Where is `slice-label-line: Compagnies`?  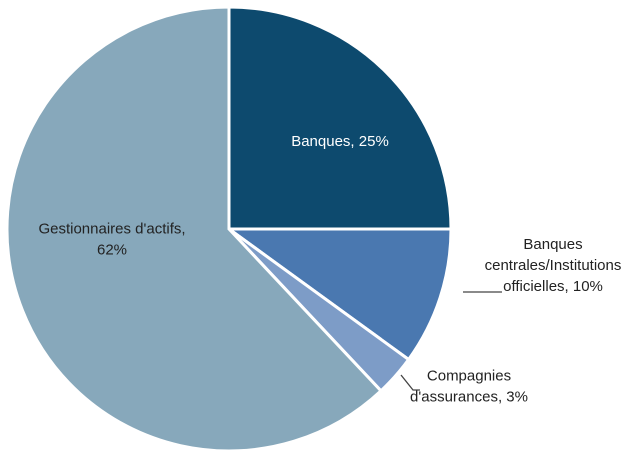 slice-label-line: Compagnies is located at coordinates (469, 376).